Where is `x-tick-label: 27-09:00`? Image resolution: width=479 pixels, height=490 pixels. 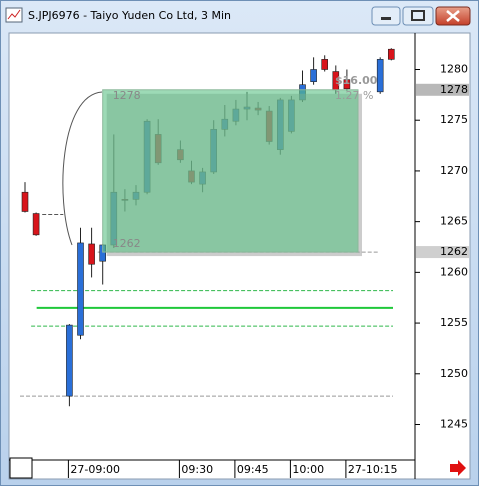 x-tick-label: 27-09:00 is located at coordinates (95, 469).